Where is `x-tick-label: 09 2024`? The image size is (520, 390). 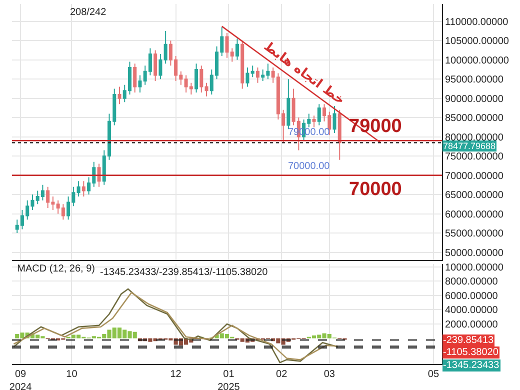
x-tick-label: 09 2024 is located at coordinates (20, 379).